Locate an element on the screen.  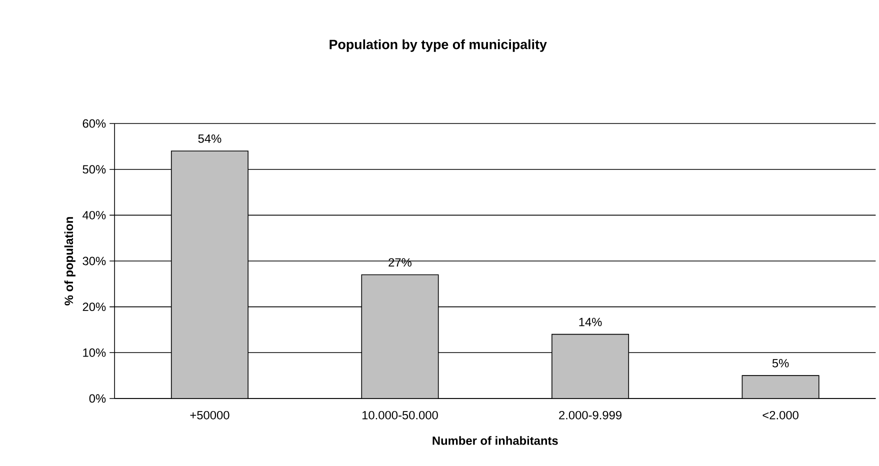
x-tick-label: 10.000-50.000 is located at coordinates (400, 415).